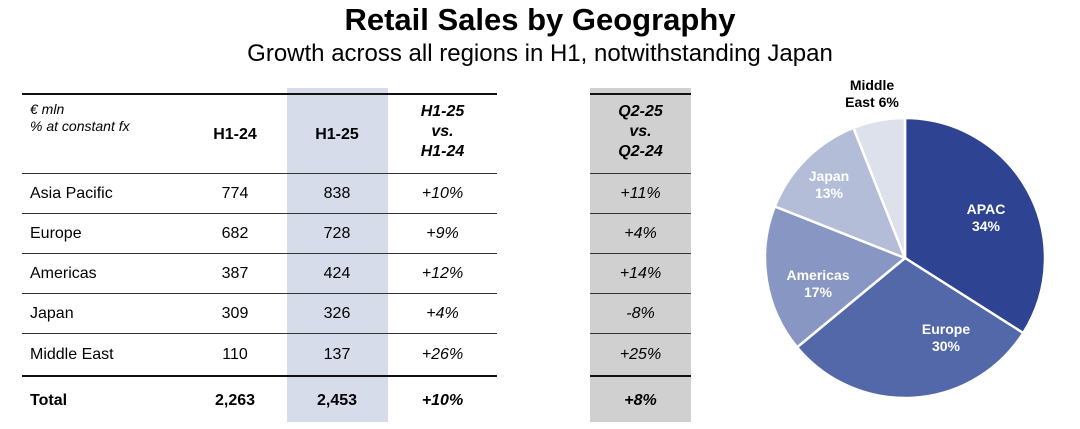  I want to click on header-q2-l1: Q2-25, so click(640, 111).